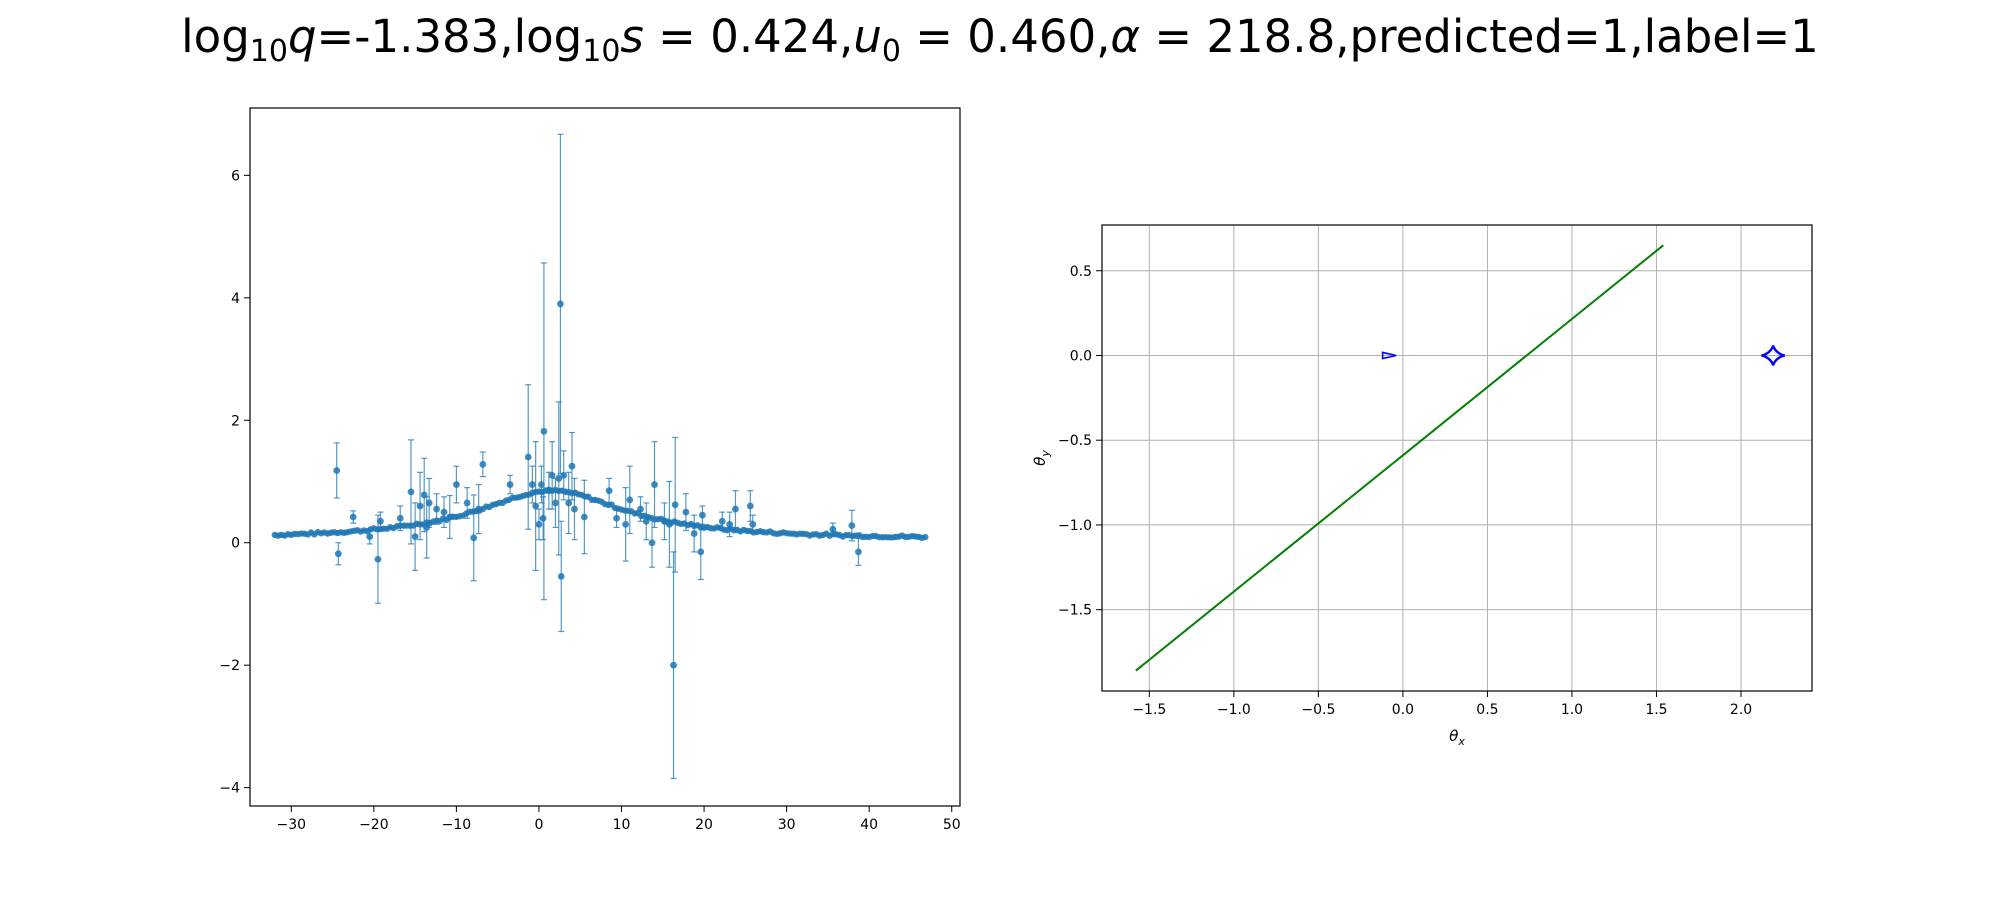 This screenshot has width=2000, height=900. Describe the element at coordinates (292, 825) in the screenshot. I see `x-tick-label: −30` at that location.